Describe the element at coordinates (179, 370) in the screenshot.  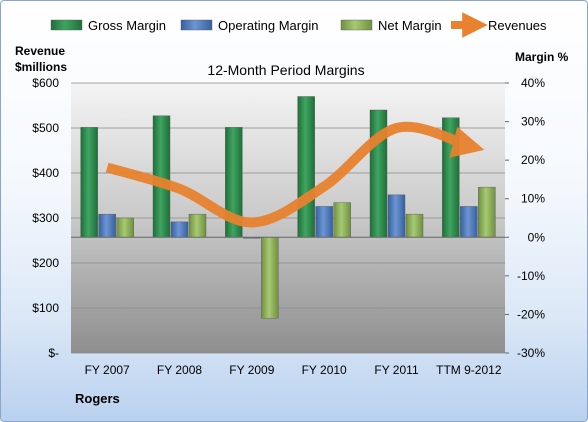
I see `category-label: FY 2008` at that location.